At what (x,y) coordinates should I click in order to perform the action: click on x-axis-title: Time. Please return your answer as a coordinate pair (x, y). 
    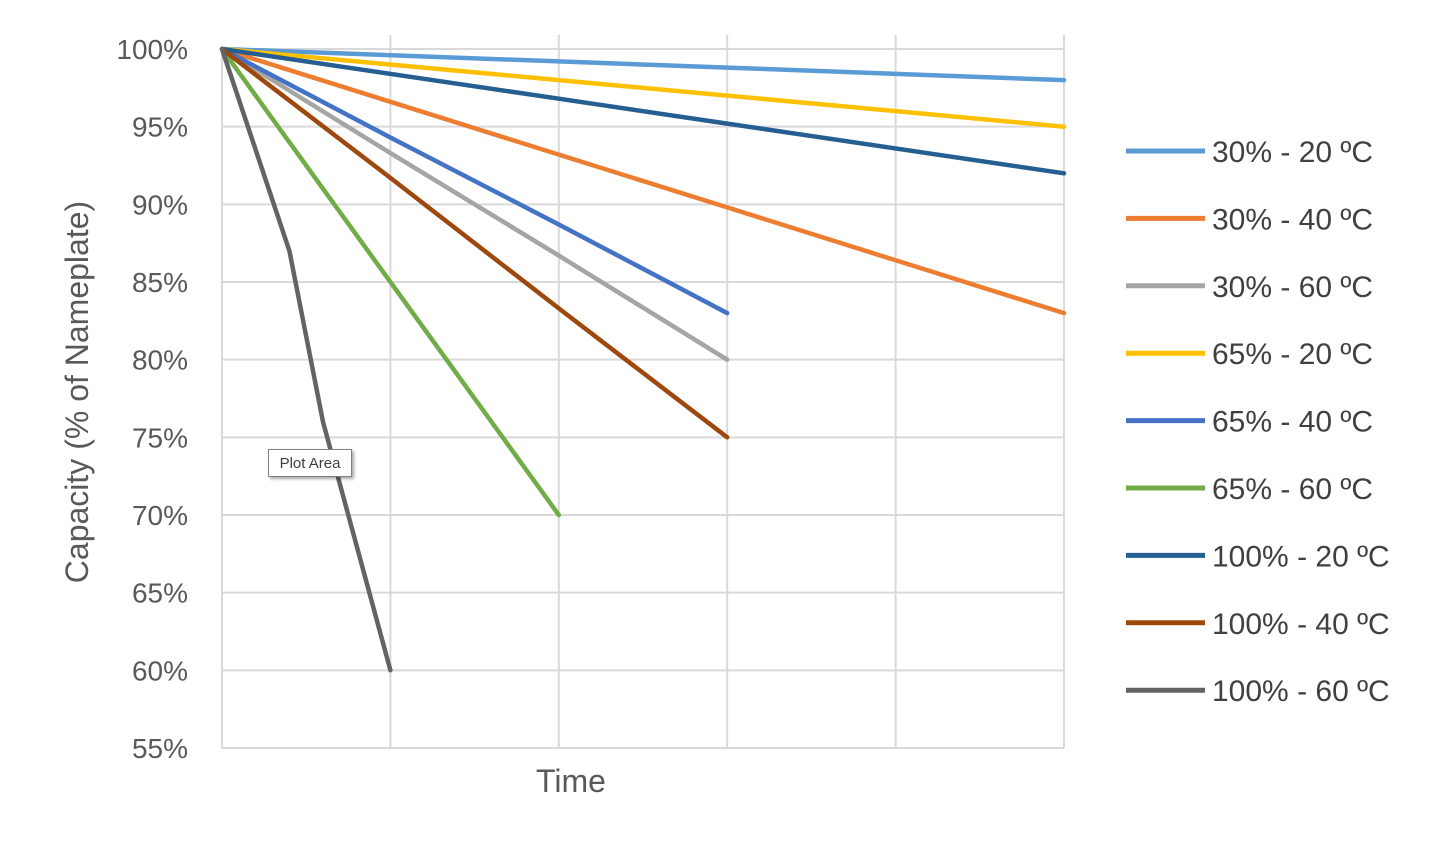
    Looking at the image, I should click on (571, 781).